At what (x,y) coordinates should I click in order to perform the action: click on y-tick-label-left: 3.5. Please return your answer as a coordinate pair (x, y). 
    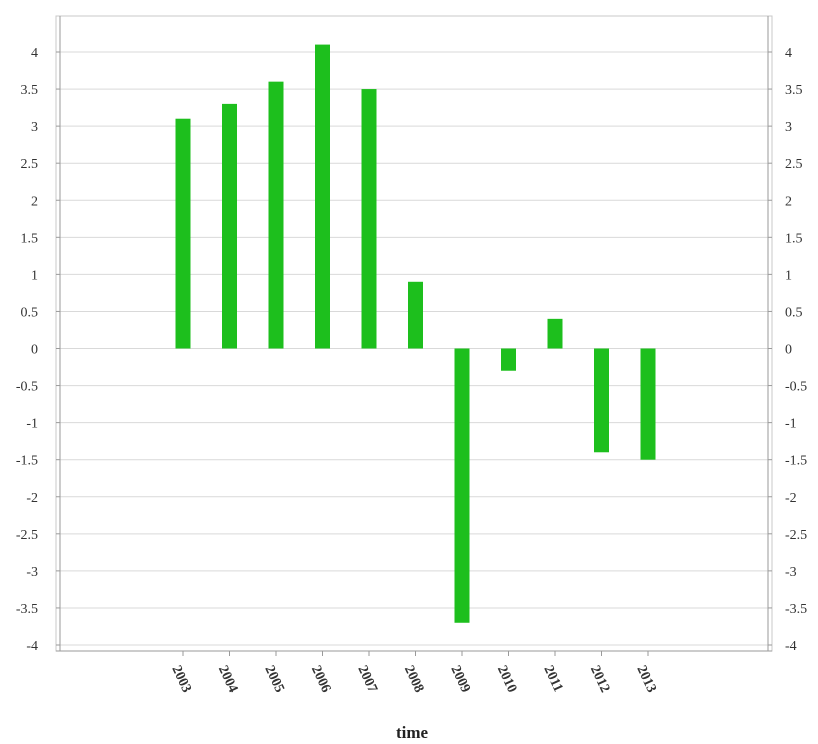
    Looking at the image, I should click on (30, 90).